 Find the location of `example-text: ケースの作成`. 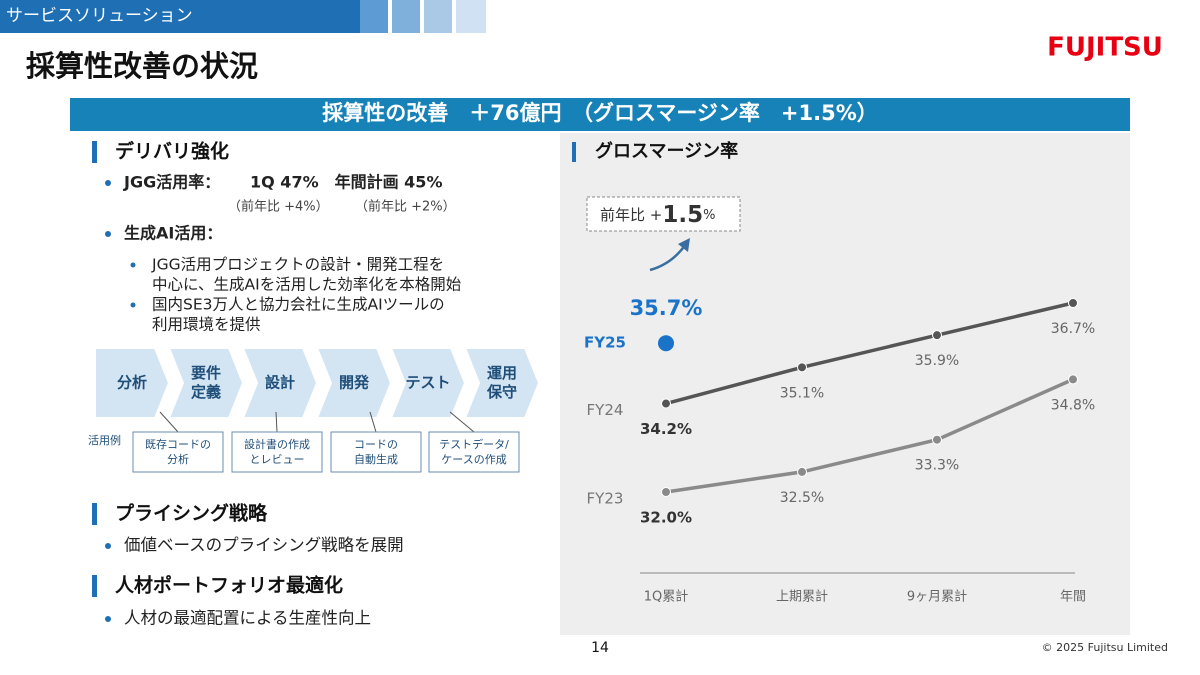

example-text: ケースの作成 is located at coordinates (473, 459).